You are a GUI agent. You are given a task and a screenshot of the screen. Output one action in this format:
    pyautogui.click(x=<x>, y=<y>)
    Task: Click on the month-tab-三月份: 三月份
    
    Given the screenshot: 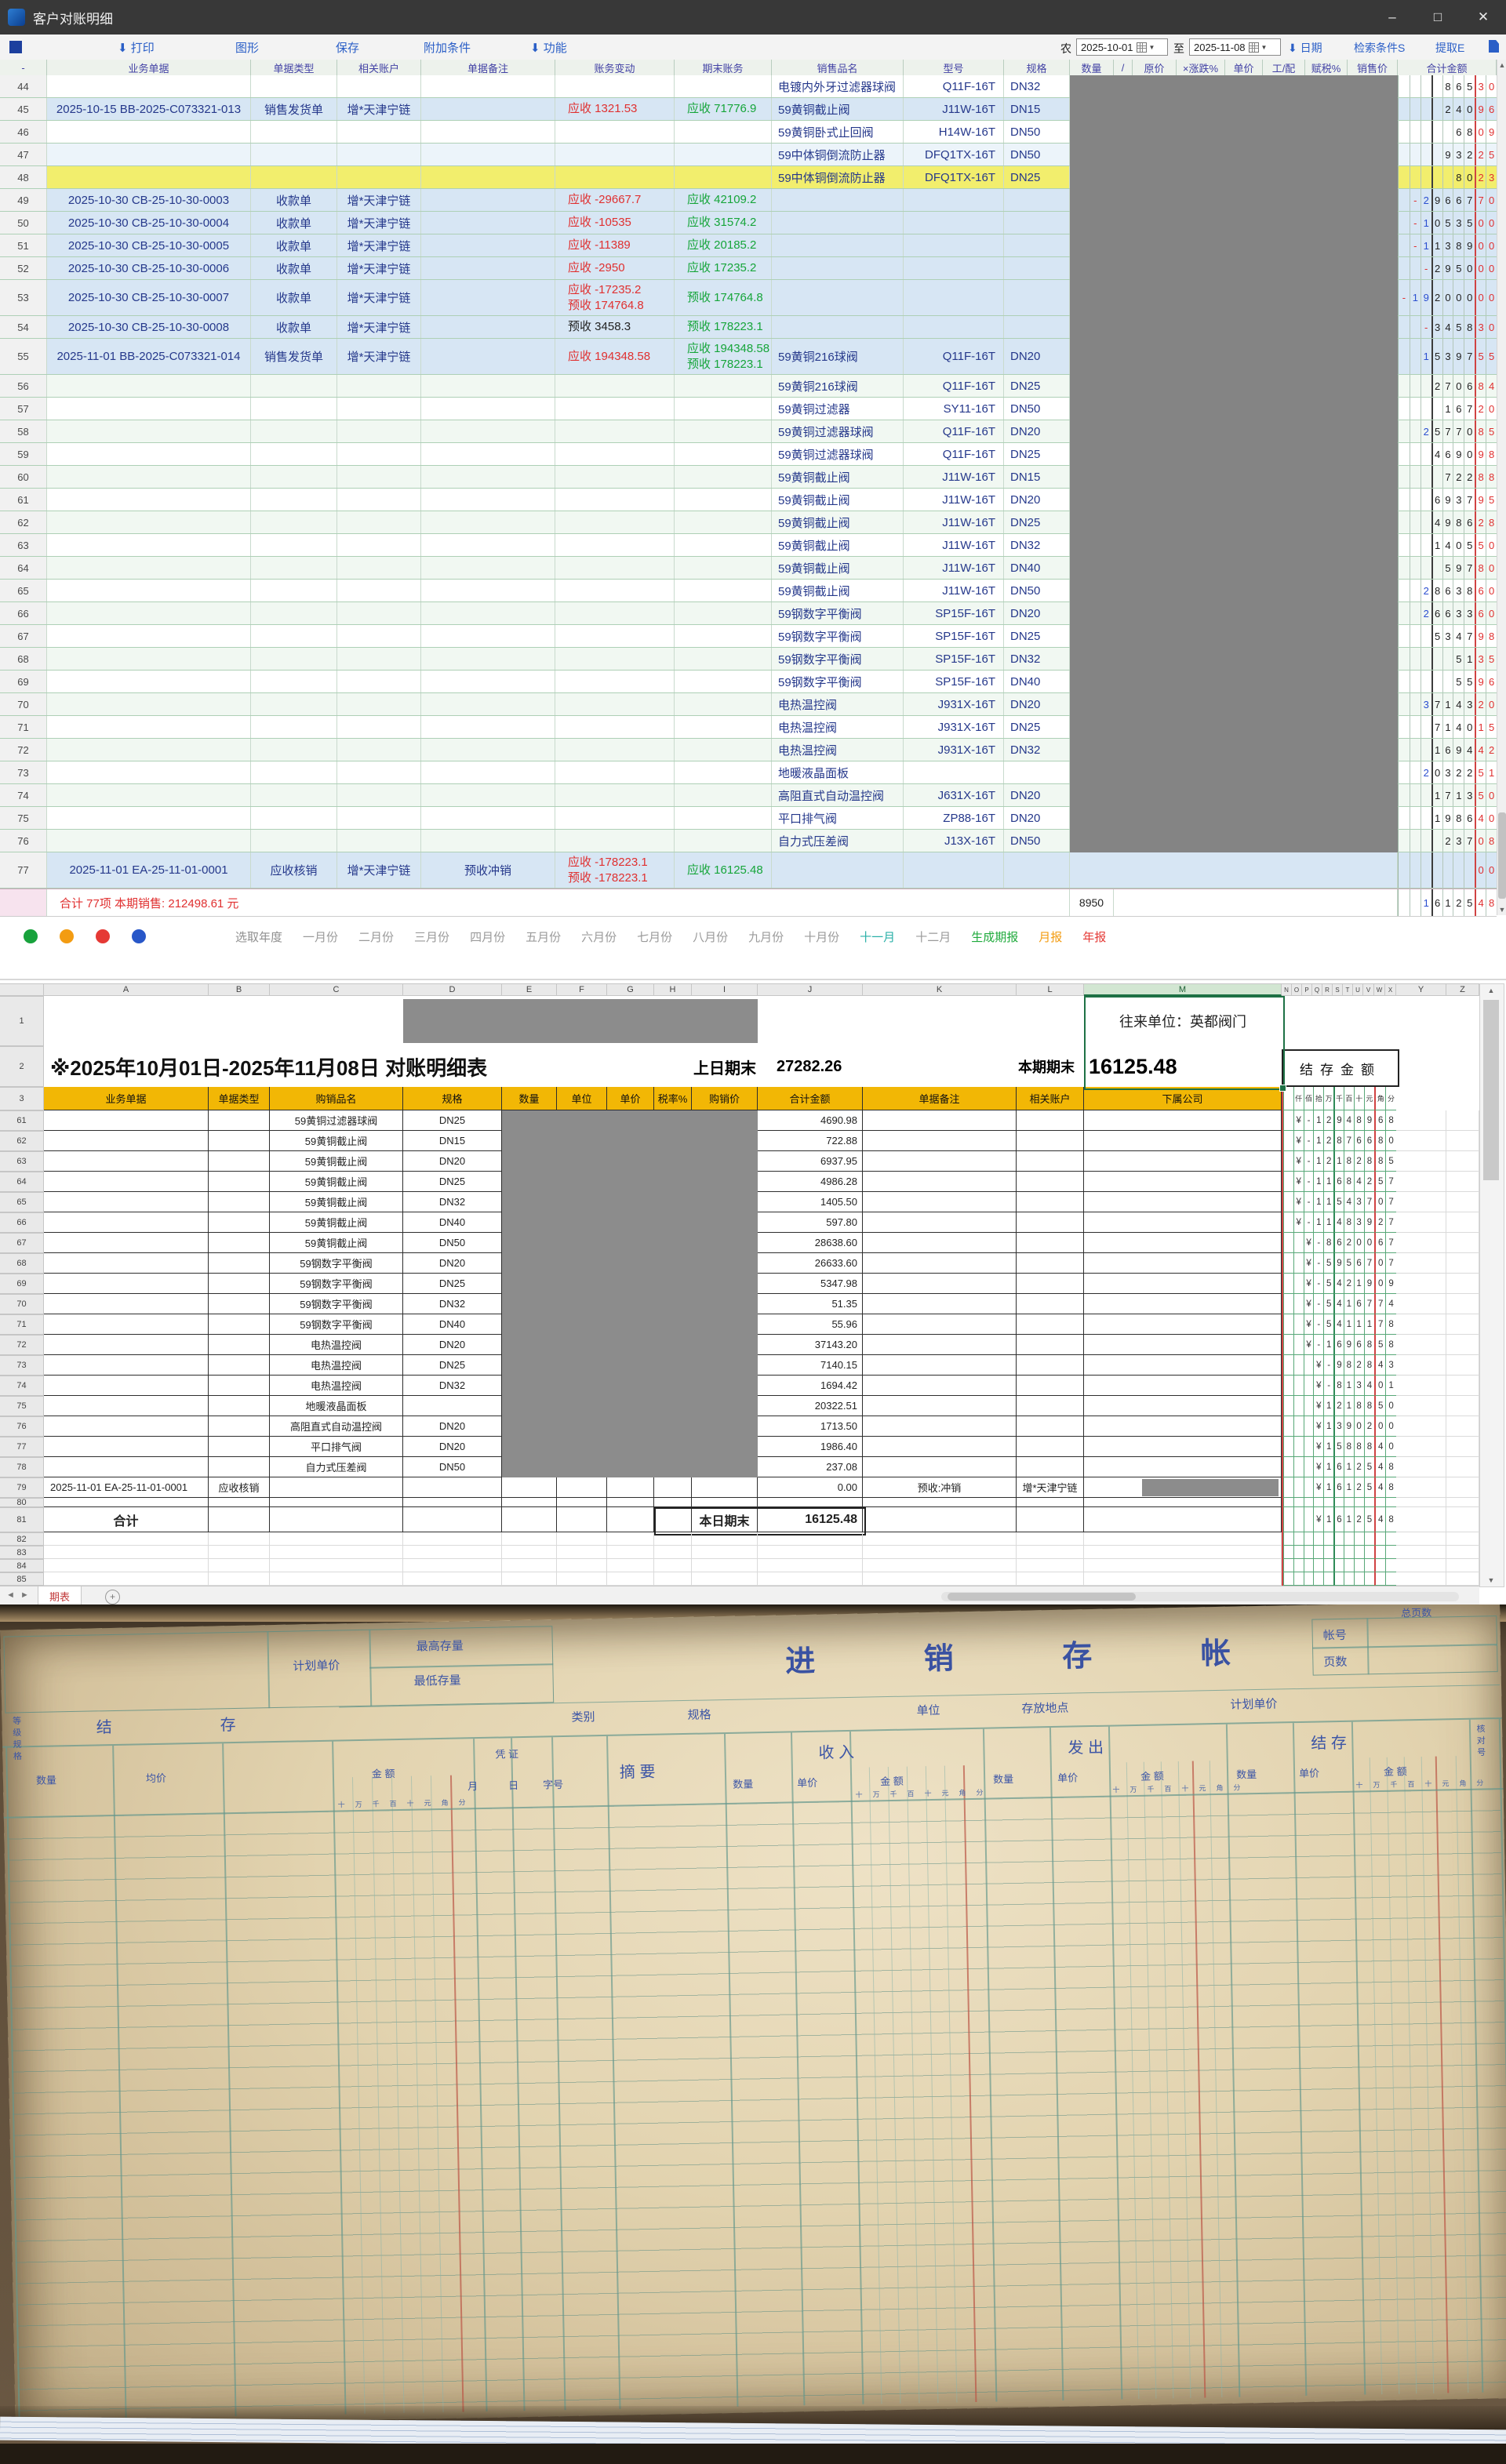 What is the action you would take?
    pyautogui.click(x=432, y=937)
    